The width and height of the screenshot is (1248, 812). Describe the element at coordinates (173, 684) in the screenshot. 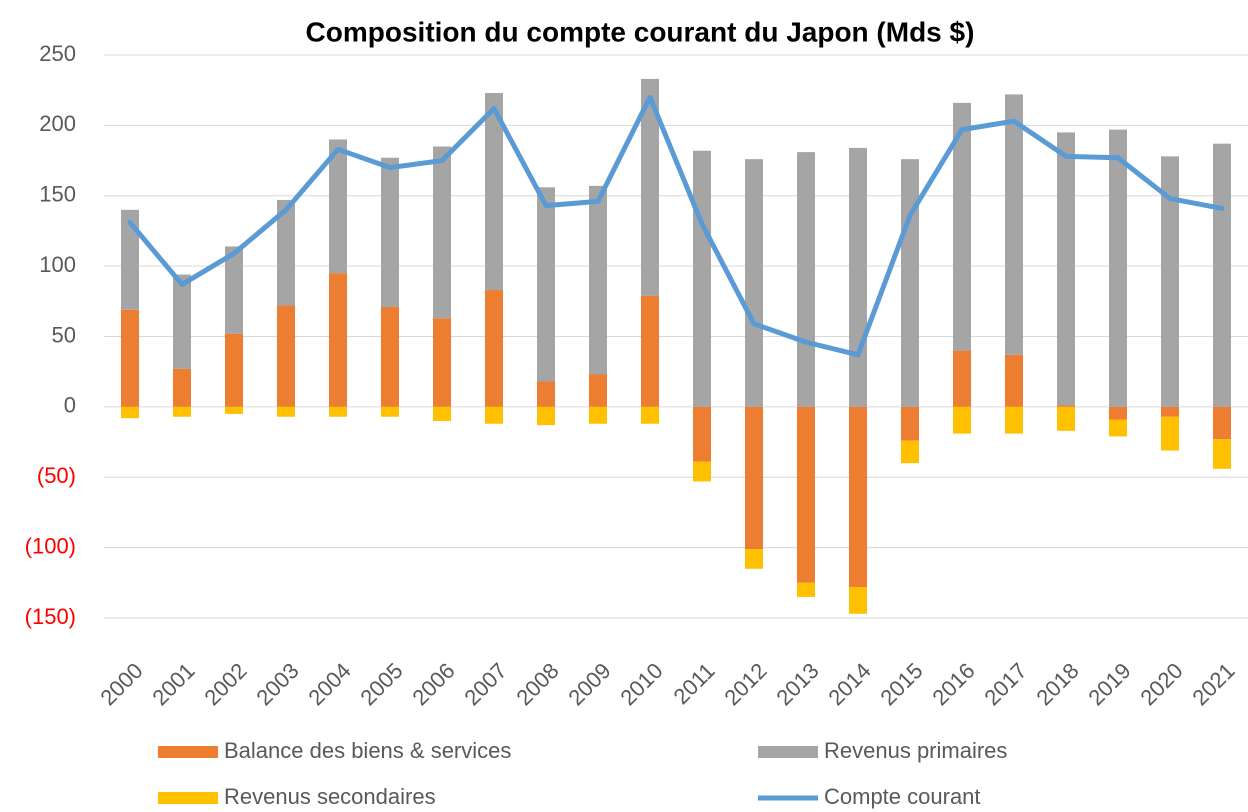

I see `x-tick-label: 2001` at that location.